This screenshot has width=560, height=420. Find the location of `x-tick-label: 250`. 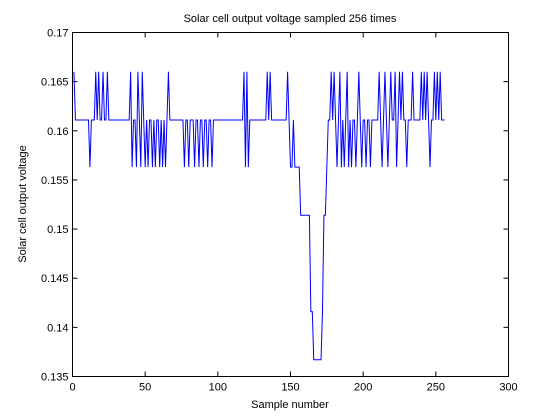

x-tick-label: 250 is located at coordinates (436, 388).